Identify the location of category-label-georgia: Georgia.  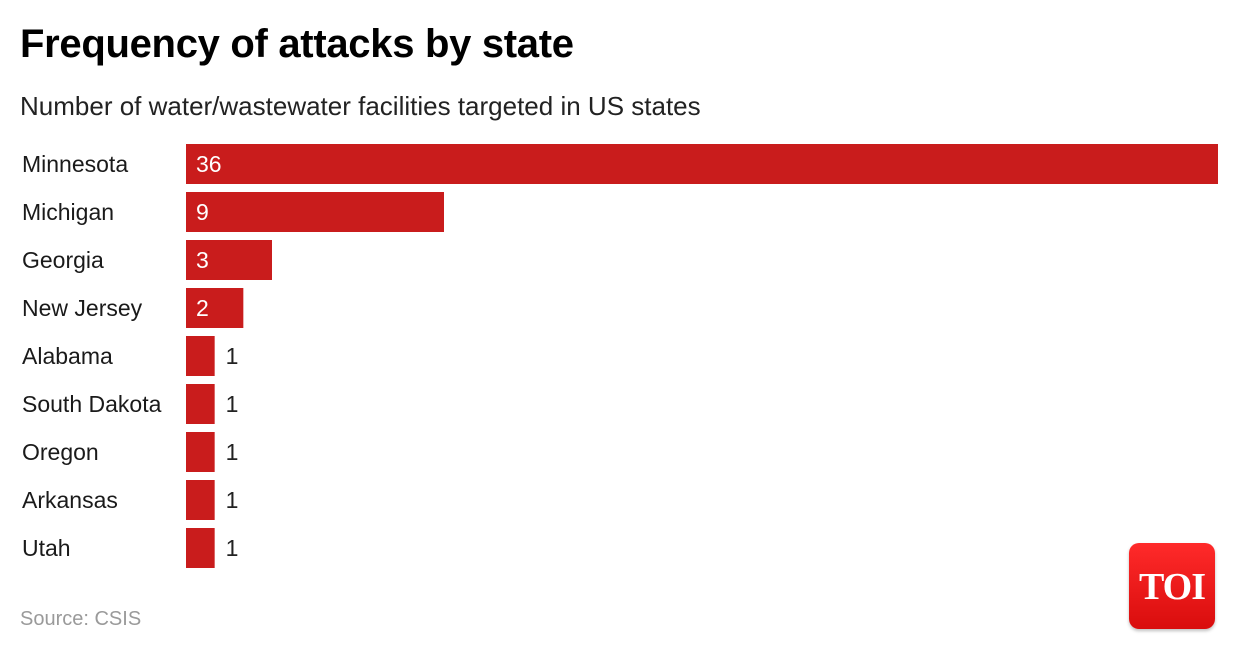
(63, 260).